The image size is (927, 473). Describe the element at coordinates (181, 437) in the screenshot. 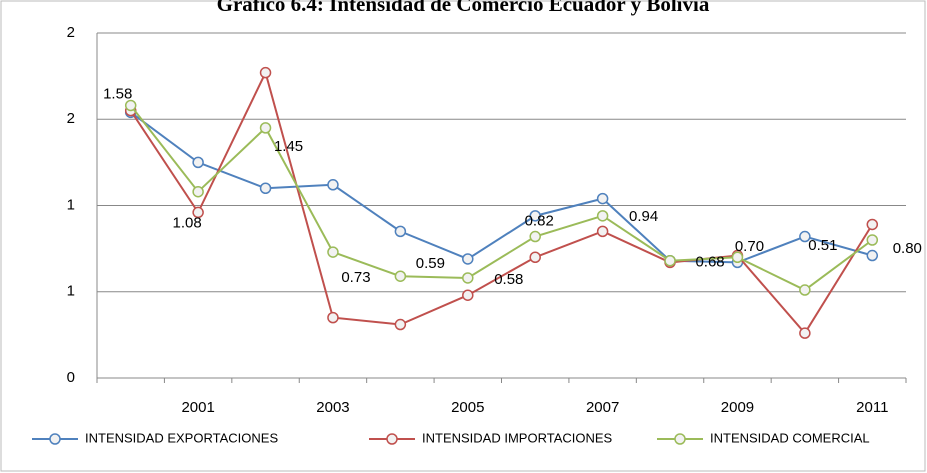

I see `legend-label: INTENSIDAD EXPORTACIONES` at that location.